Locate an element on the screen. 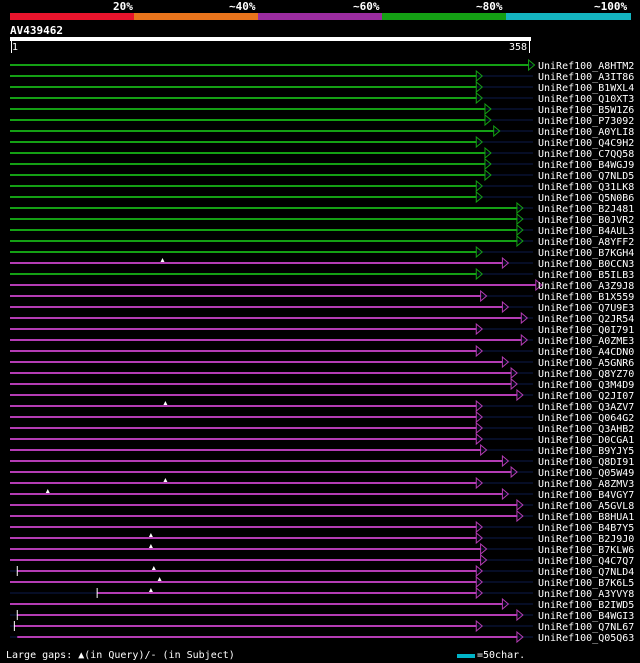  hit-label: UniRef100_B7KLW6 is located at coordinates (586, 550).